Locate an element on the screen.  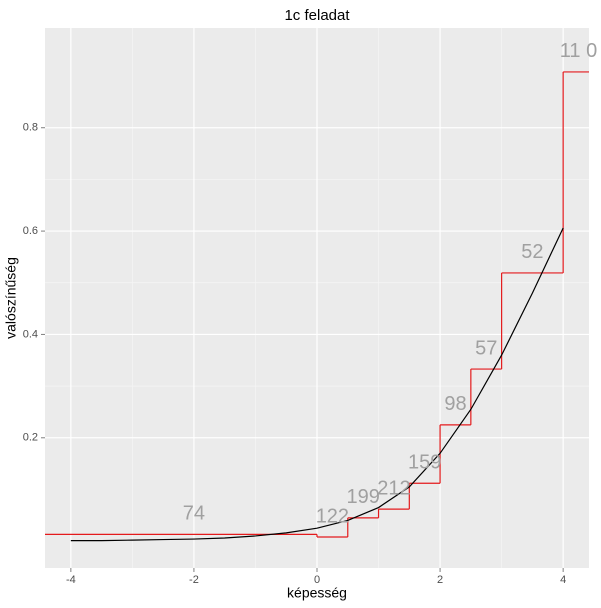
x-axis-label: képesség is located at coordinates (317, 593).